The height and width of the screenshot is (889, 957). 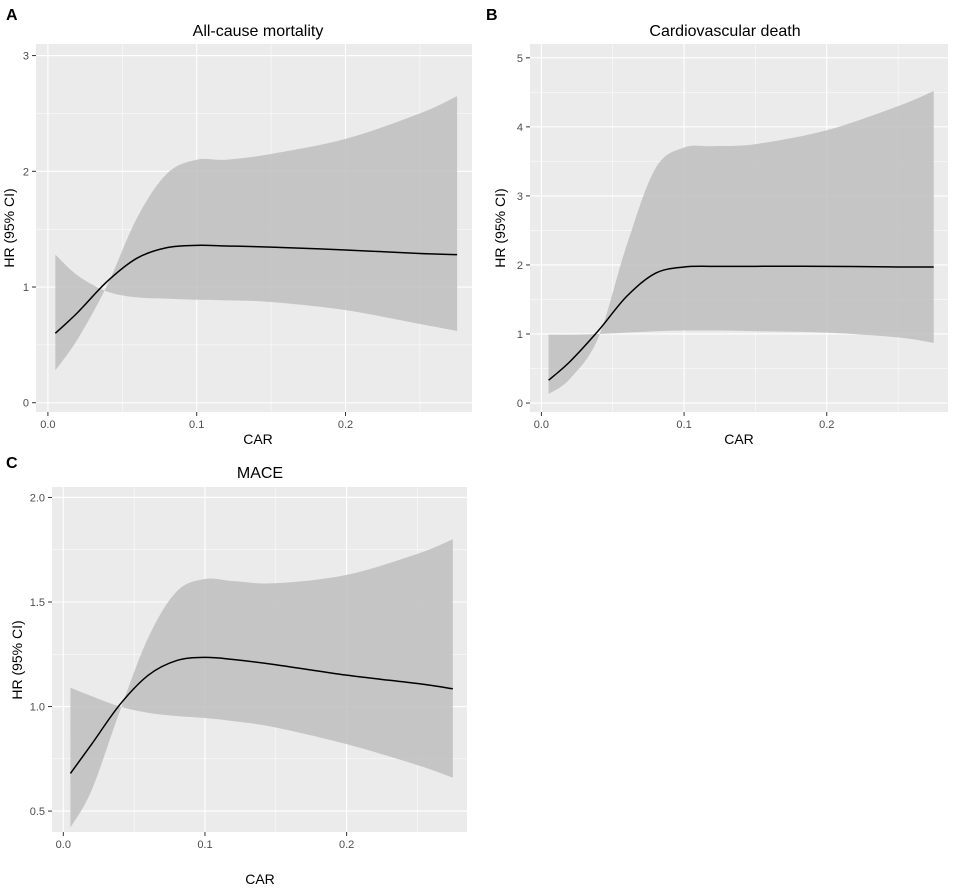 I want to click on y-tick-label: 1.0, so click(x=37, y=708).